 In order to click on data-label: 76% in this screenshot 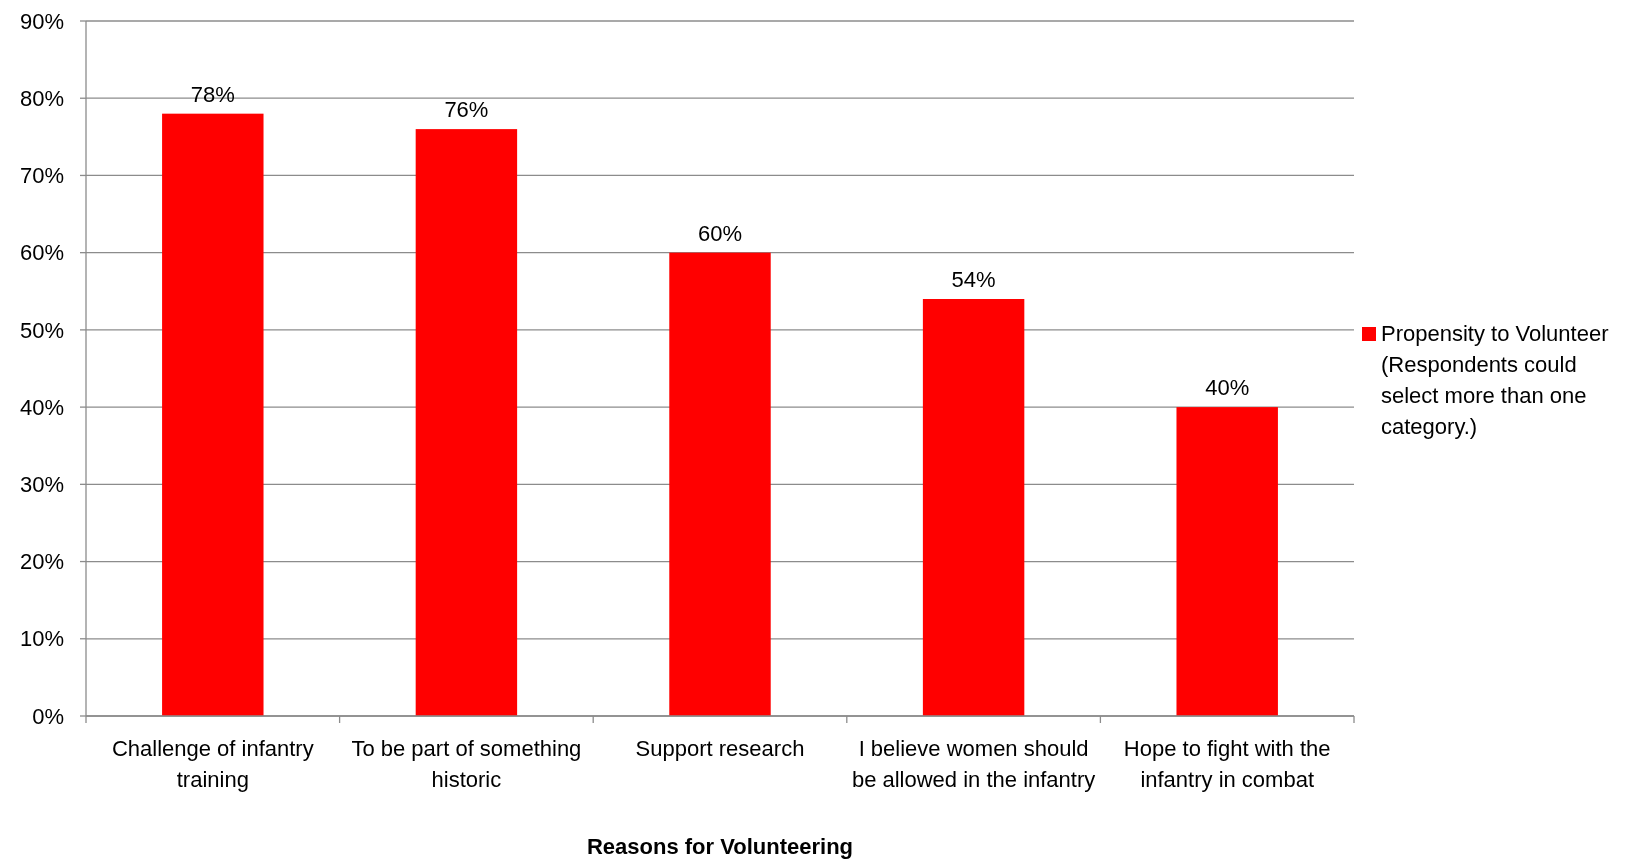, I will do `click(466, 110)`.